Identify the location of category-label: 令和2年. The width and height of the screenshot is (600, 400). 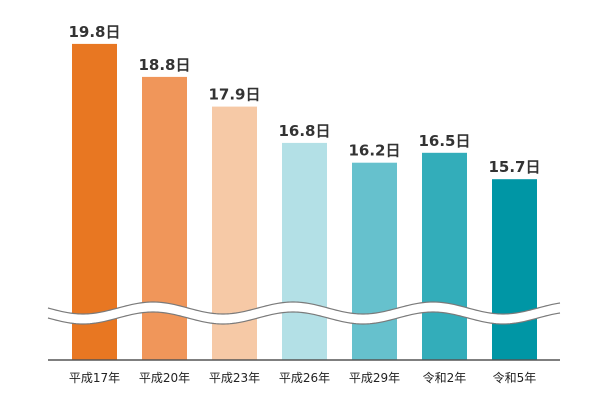
(445, 377).